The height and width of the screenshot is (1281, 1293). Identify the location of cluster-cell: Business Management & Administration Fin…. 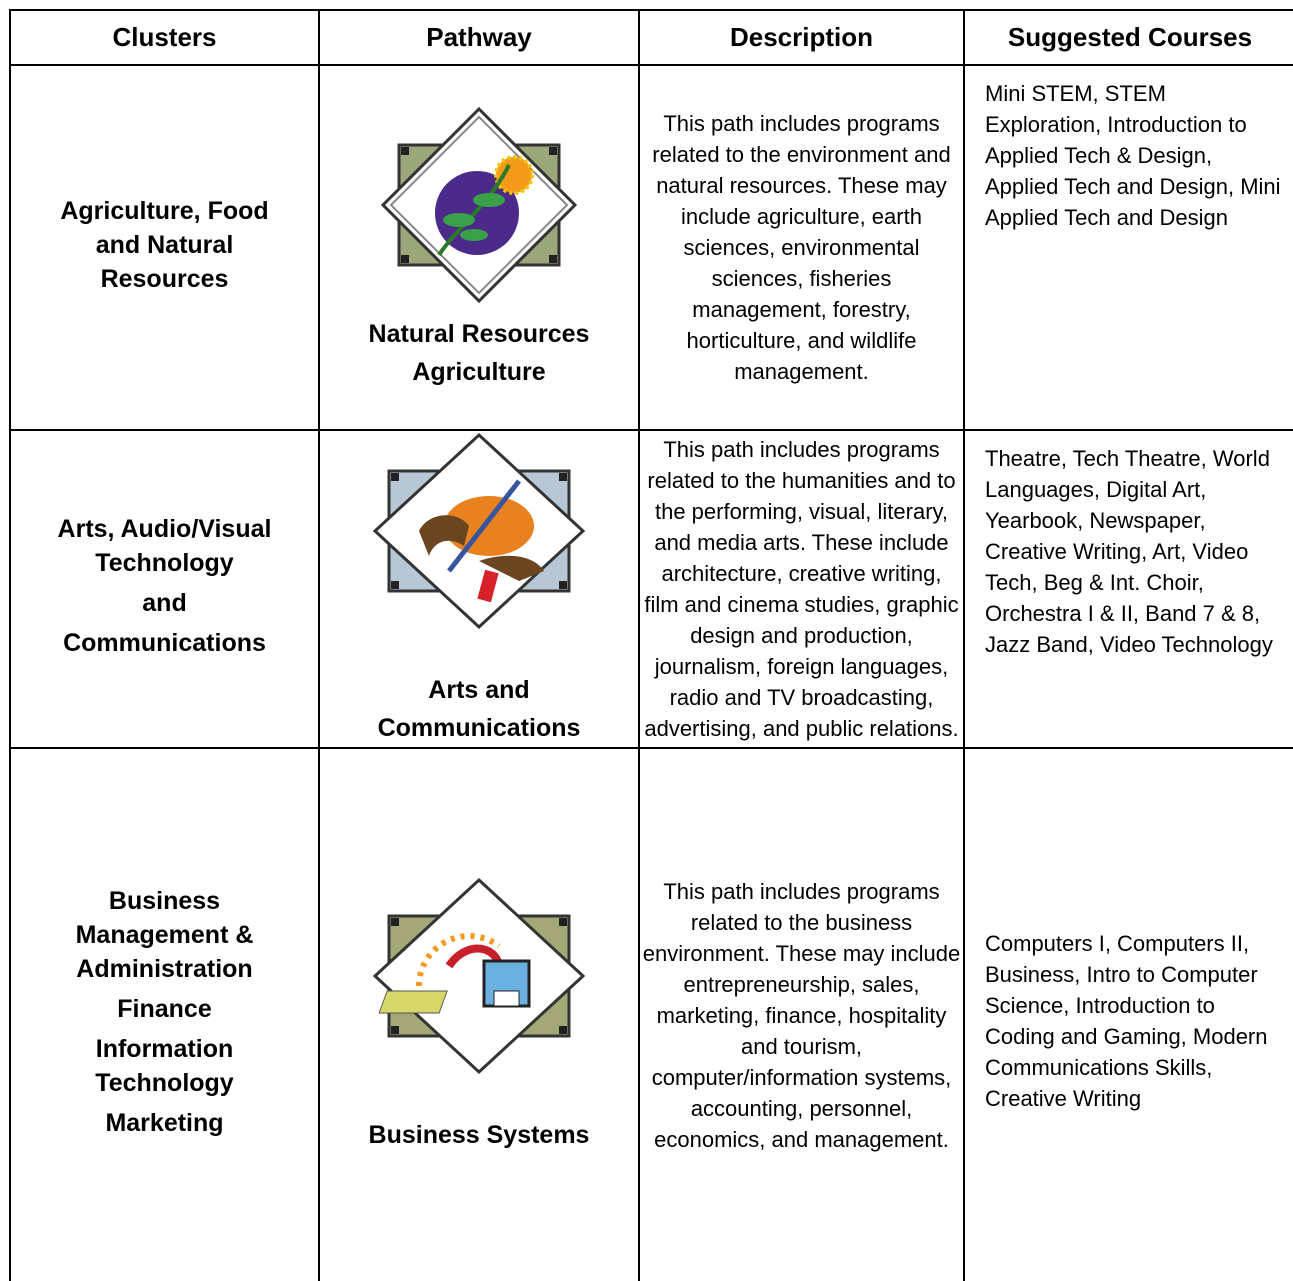
(164, 1014).